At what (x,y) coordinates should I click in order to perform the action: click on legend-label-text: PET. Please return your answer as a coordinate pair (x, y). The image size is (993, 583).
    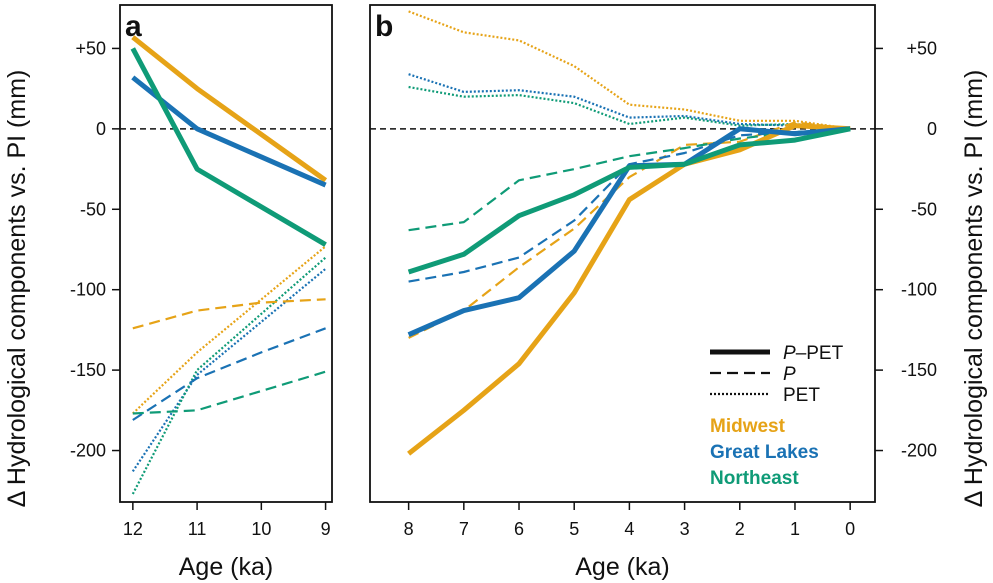
    Looking at the image, I should click on (801, 395).